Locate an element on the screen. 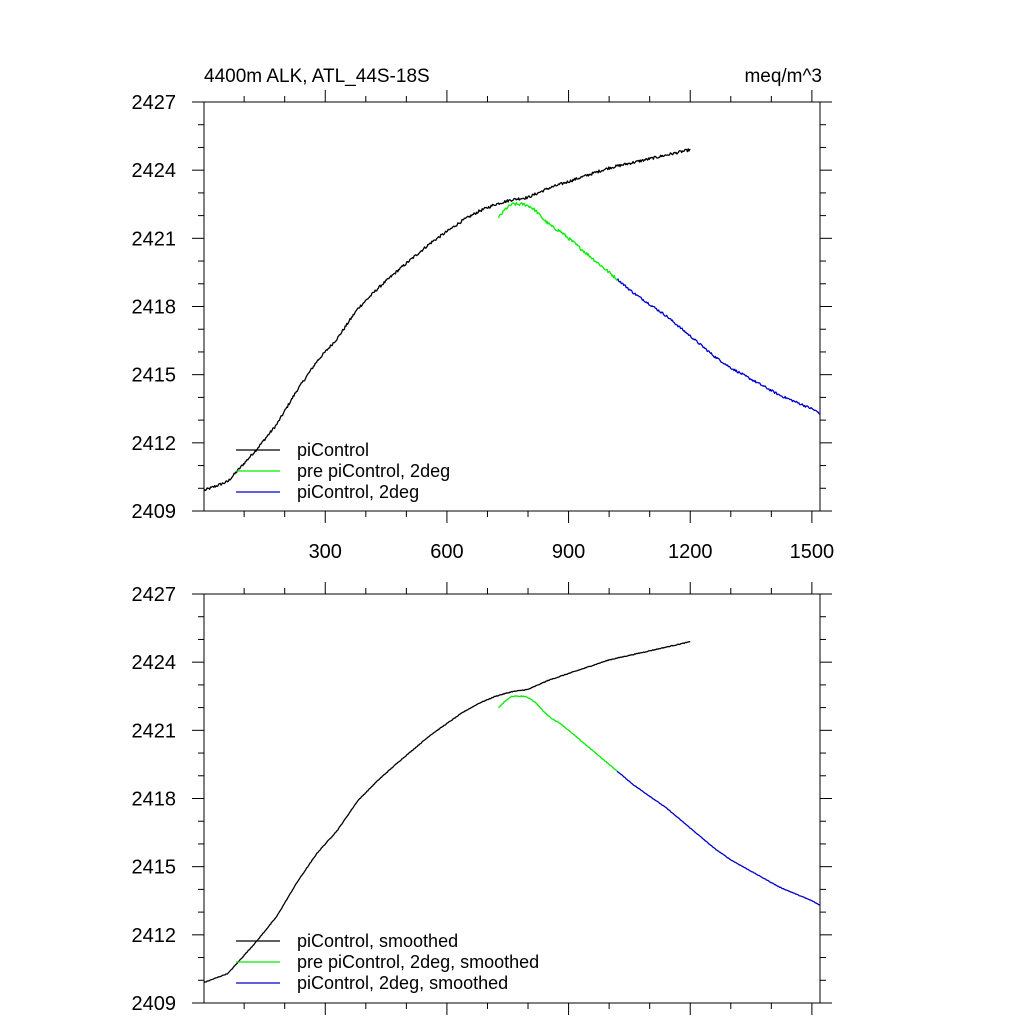 The width and height of the screenshot is (1024, 1024). x-tick-label: 1500 is located at coordinates (812, 552).